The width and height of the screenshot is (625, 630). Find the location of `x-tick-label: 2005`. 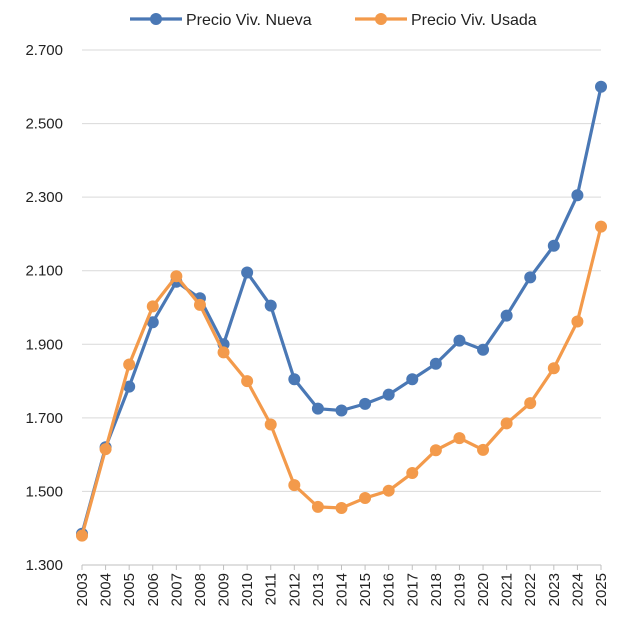

x-tick-label: 2005 is located at coordinates (129, 589).